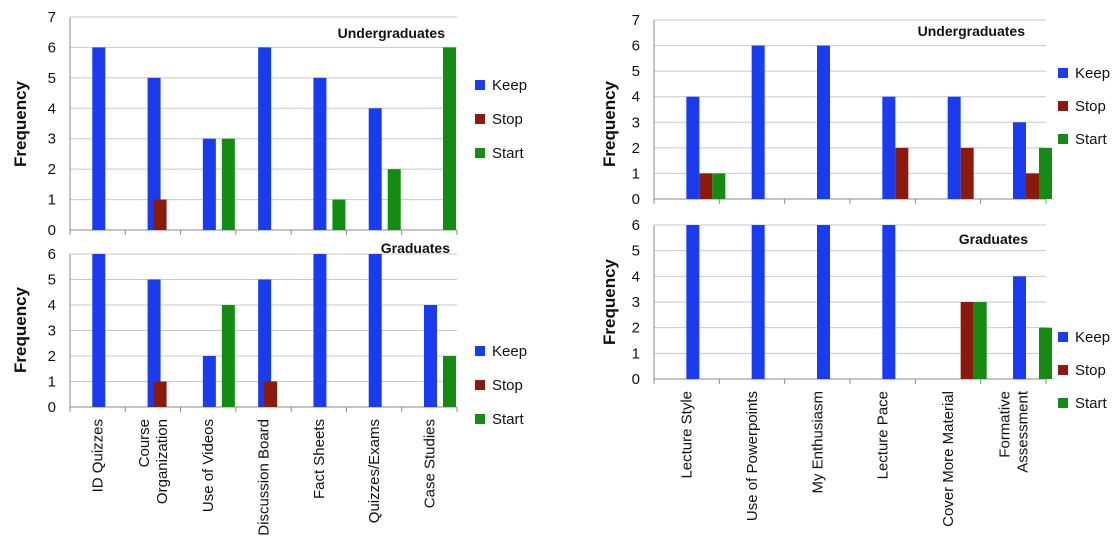 The width and height of the screenshot is (1115, 557). I want to click on category-label: Quizzes/Exams, so click(374, 471).